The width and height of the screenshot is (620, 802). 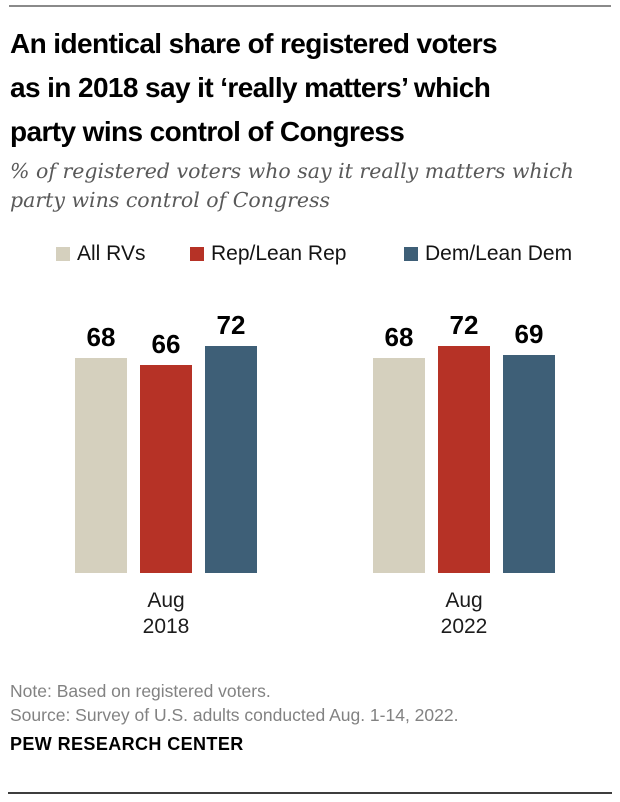 What do you see at coordinates (166, 344) in the screenshot?
I see `bar-value-label: 66` at bounding box center [166, 344].